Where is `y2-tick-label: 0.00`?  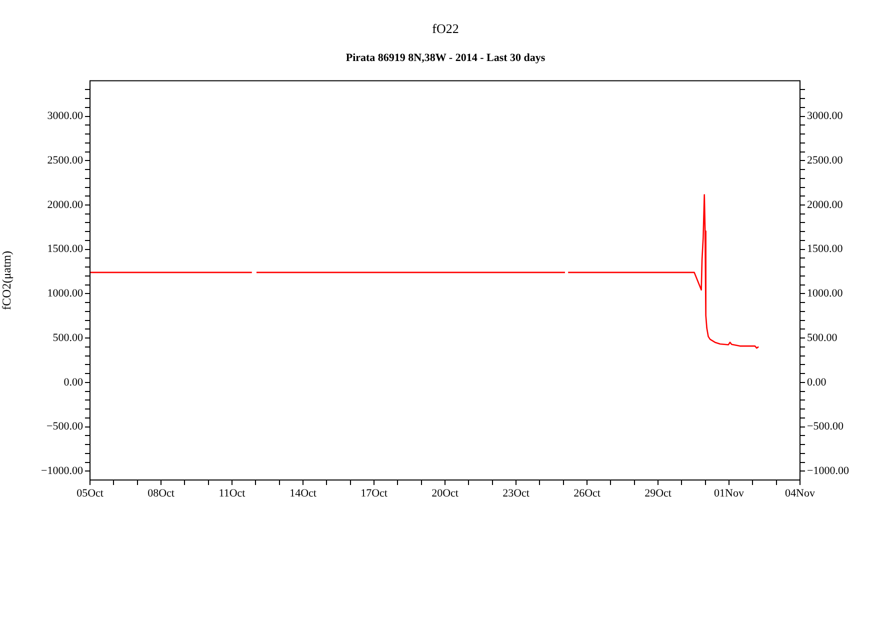 y2-tick-label: 0.00 is located at coordinates (817, 382).